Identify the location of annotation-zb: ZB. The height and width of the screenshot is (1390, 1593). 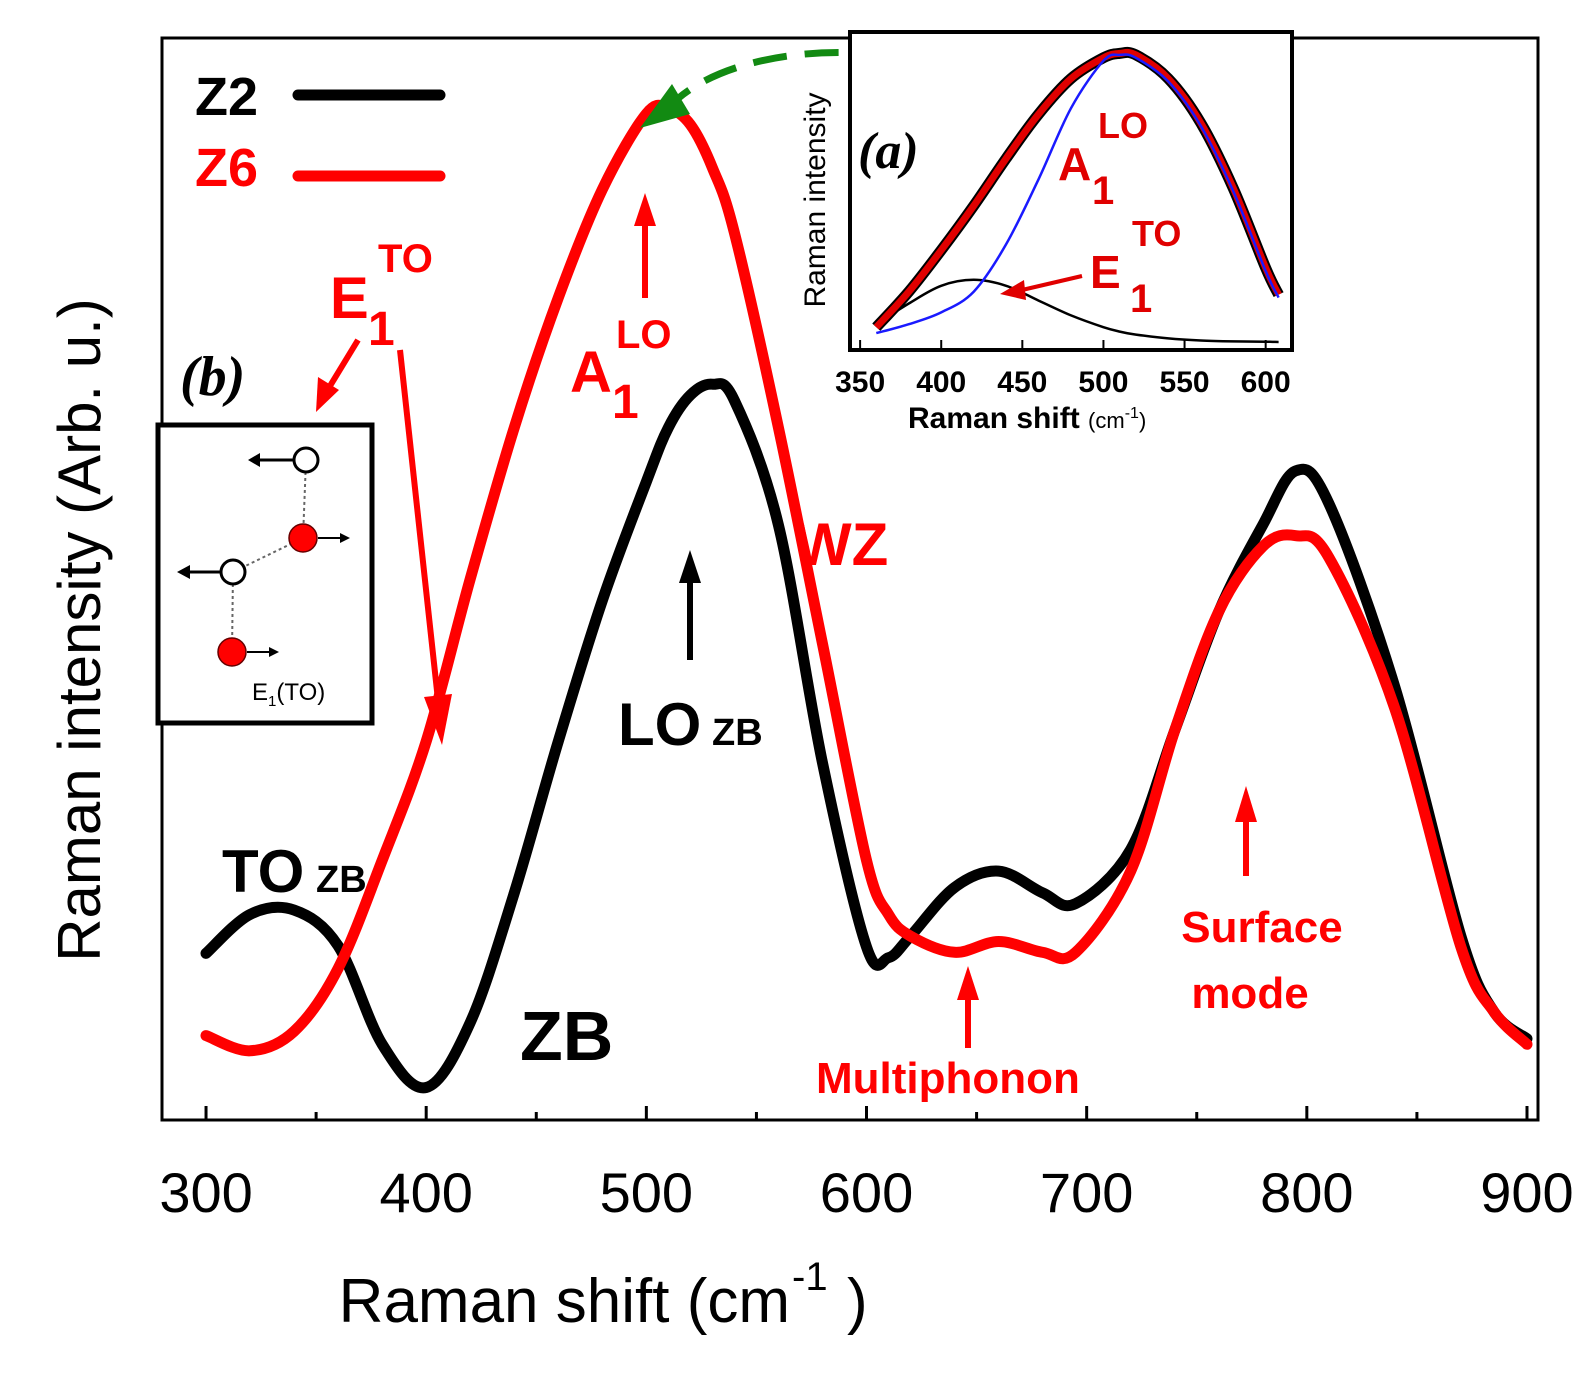
(566, 1036).